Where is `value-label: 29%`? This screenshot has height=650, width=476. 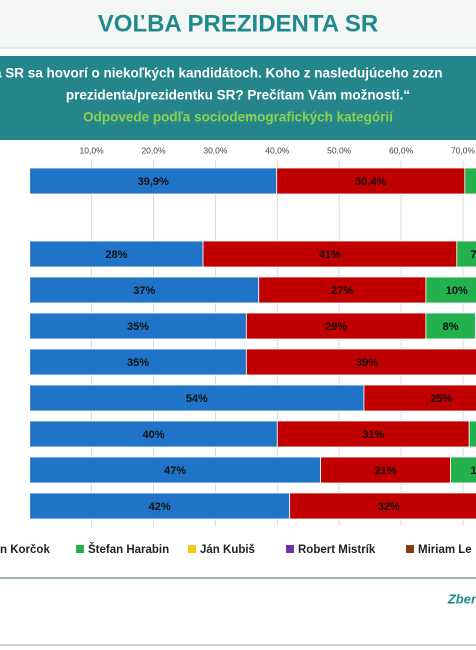 value-label: 29% is located at coordinates (336, 327).